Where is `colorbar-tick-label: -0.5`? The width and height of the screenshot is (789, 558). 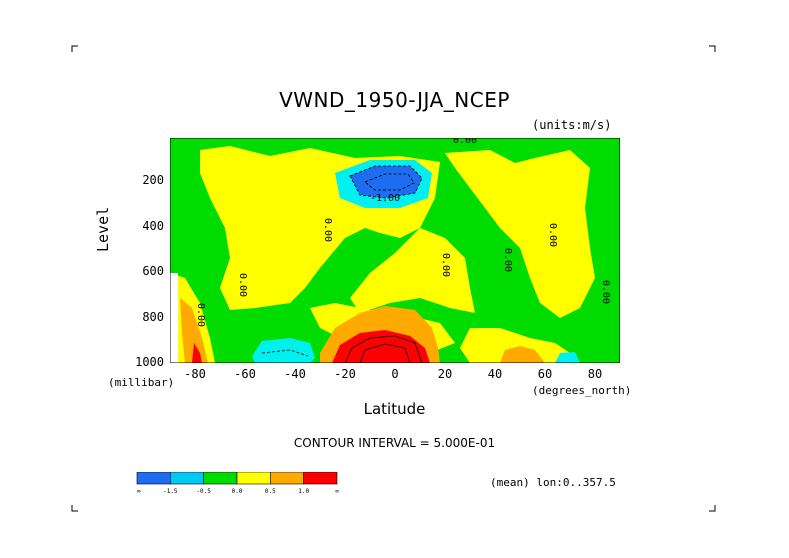
colorbar-tick-label: -0.5 is located at coordinates (203, 491).